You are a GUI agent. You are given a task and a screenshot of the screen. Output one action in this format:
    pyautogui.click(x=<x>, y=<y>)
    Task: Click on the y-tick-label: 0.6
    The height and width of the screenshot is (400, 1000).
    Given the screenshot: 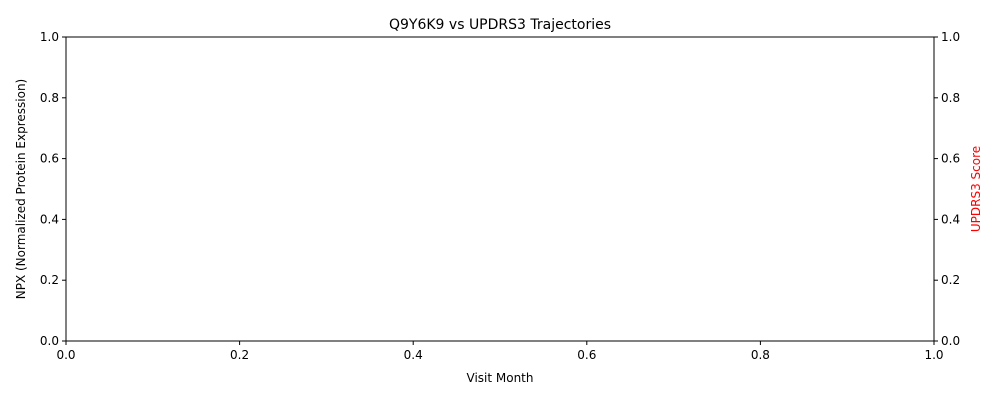 What is the action you would take?
    pyautogui.click(x=49, y=159)
    